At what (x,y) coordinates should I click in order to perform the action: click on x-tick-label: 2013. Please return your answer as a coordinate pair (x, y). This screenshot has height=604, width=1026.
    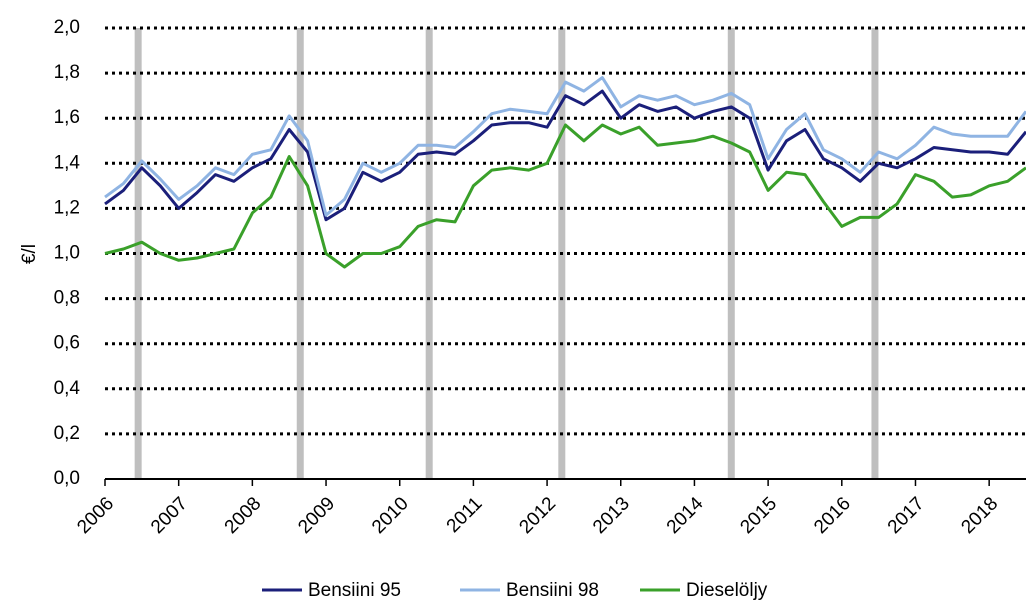
    Looking at the image, I should click on (611, 515).